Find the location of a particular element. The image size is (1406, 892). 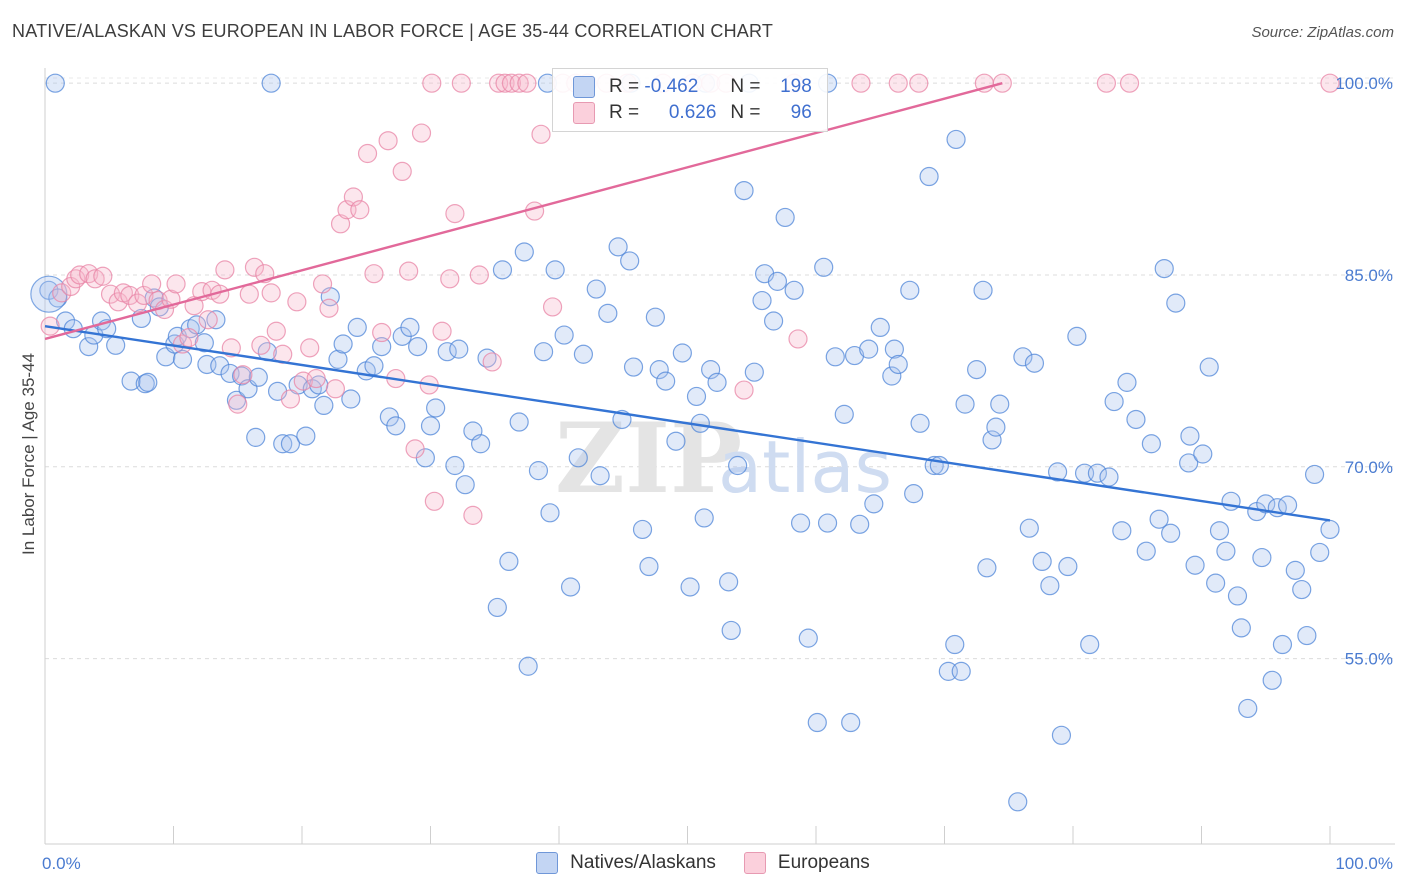

legend-item-europeans: Europeans is located at coordinates (806, 863).